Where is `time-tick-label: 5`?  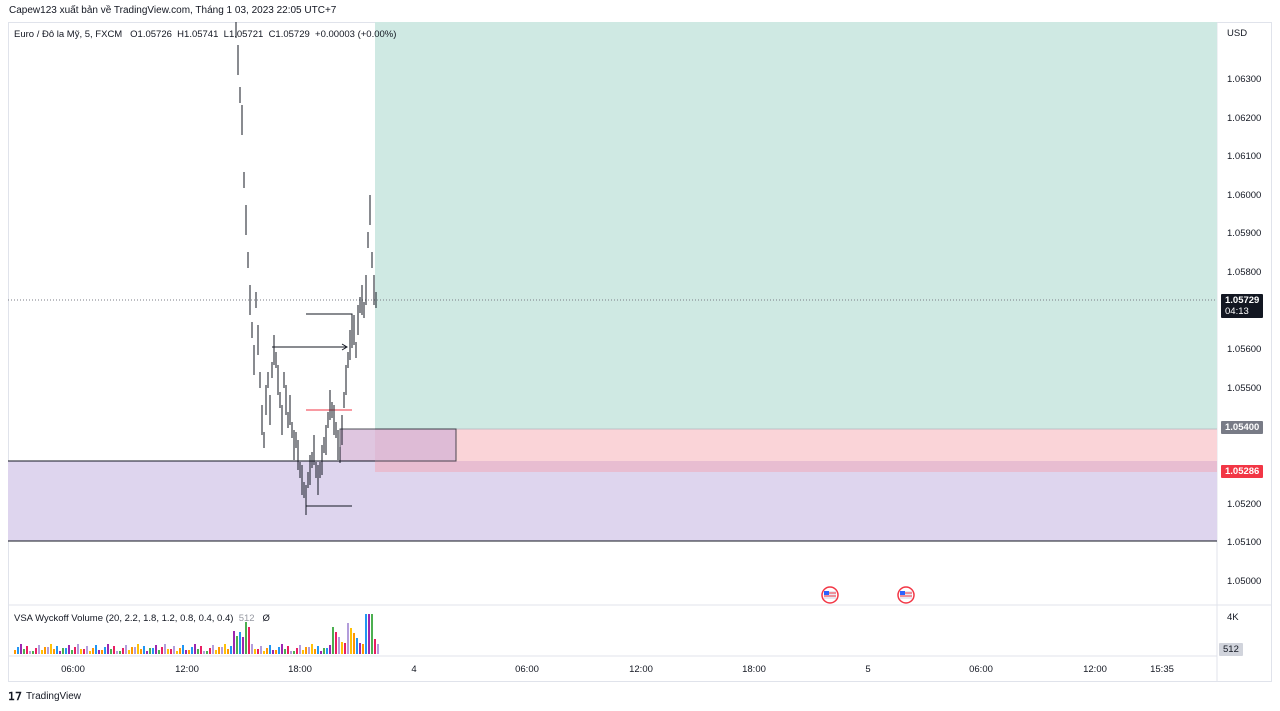 time-tick-label: 5 is located at coordinates (868, 669).